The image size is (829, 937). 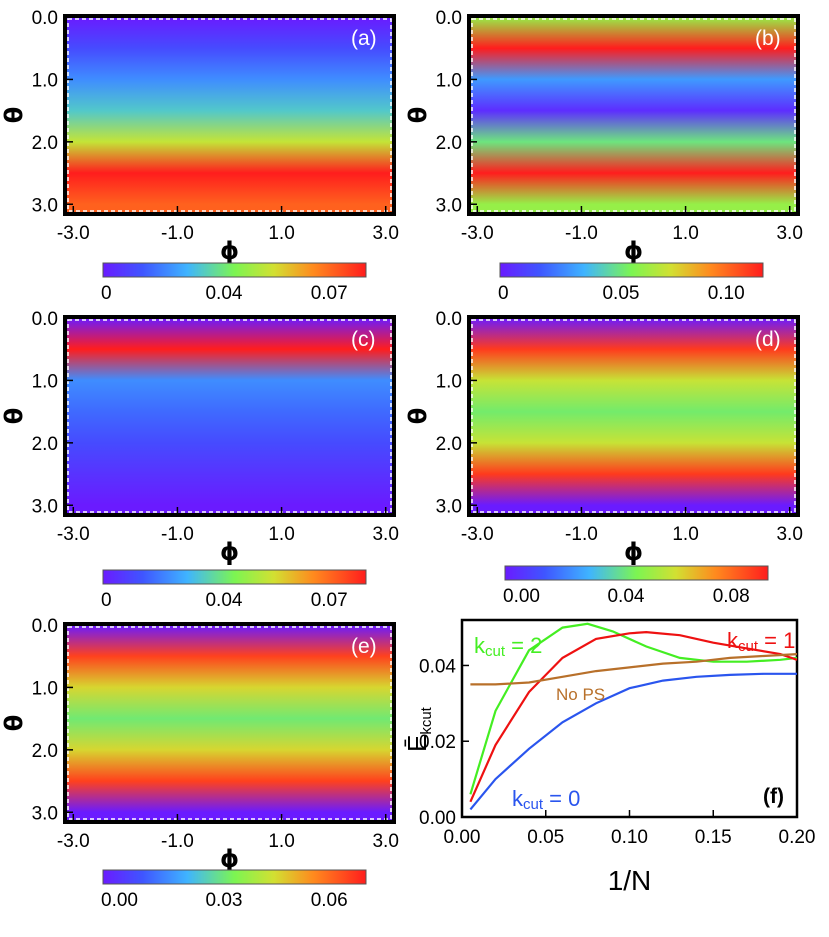 What do you see at coordinates (629, 837) in the screenshot?
I see `x-tick-label: 0.10` at bounding box center [629, 837].